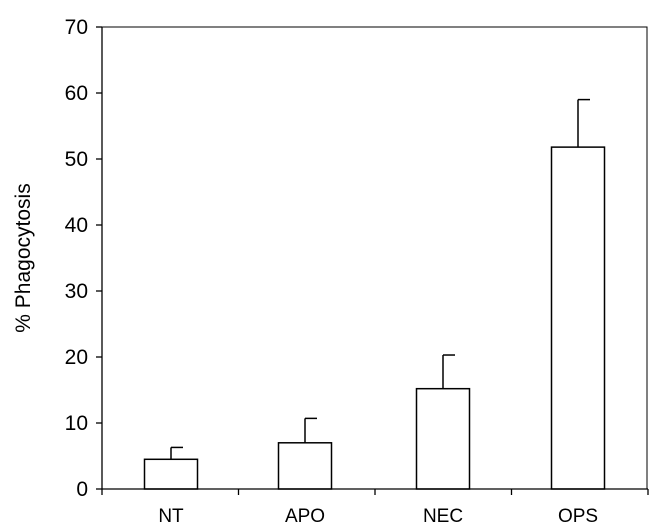  I want to click on y-tick-label: 0, so click(82, 489).